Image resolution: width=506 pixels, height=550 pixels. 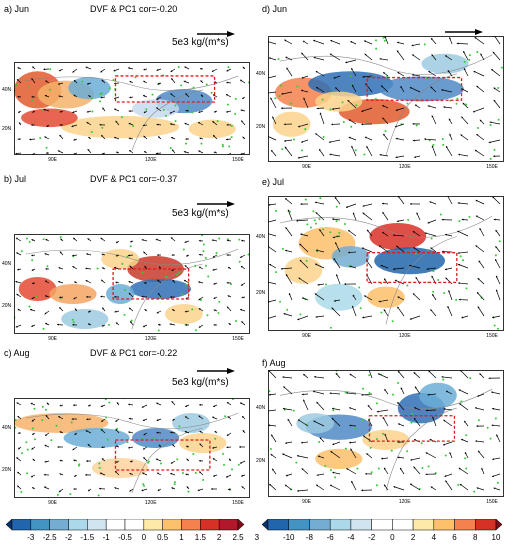 What do you see at coordinates (151, 284) in the screenshot?
I see `region-box` at bounding box center [151, 284].